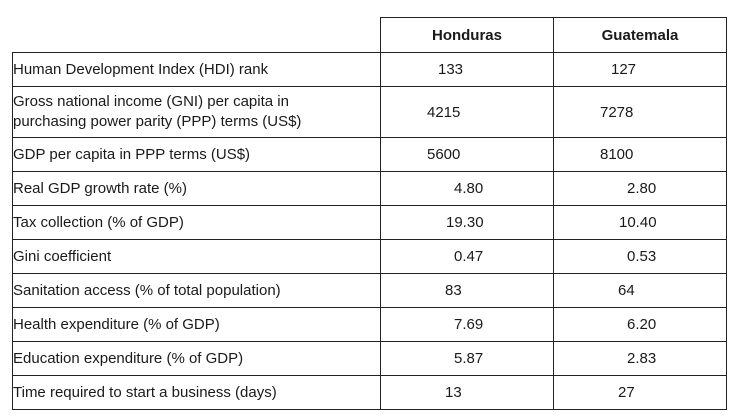 This screenshot has height=420, width=735. Describe the element at coordinates (196, 256) in the screenshot. I see `row-label: Gini coefficient` at that location.